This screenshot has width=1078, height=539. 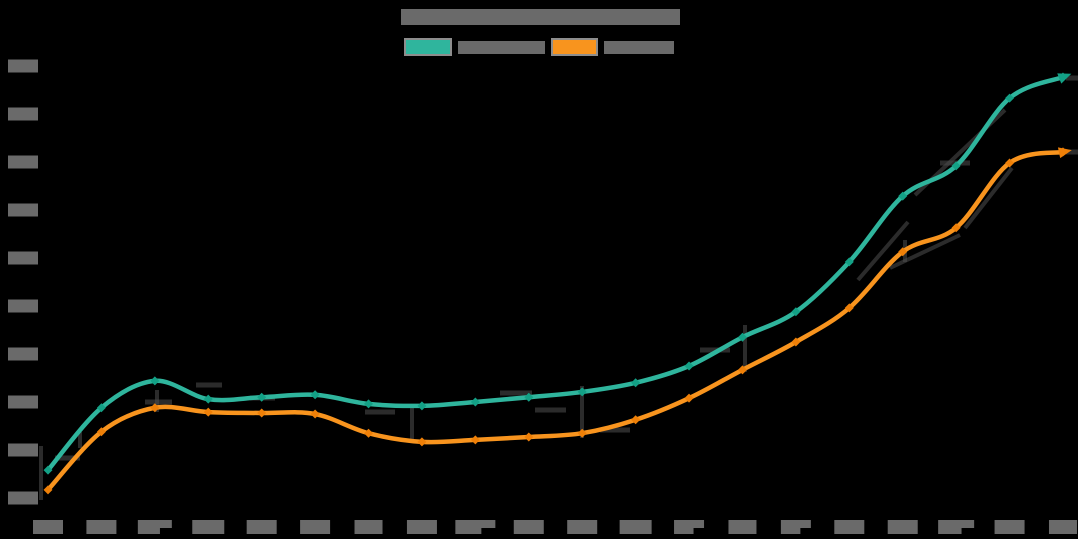 What do you see at coordinates (23, 282) in the screenshot?
I see `y-axis-tick-labels-redacted` at bounding box center [23, 282].